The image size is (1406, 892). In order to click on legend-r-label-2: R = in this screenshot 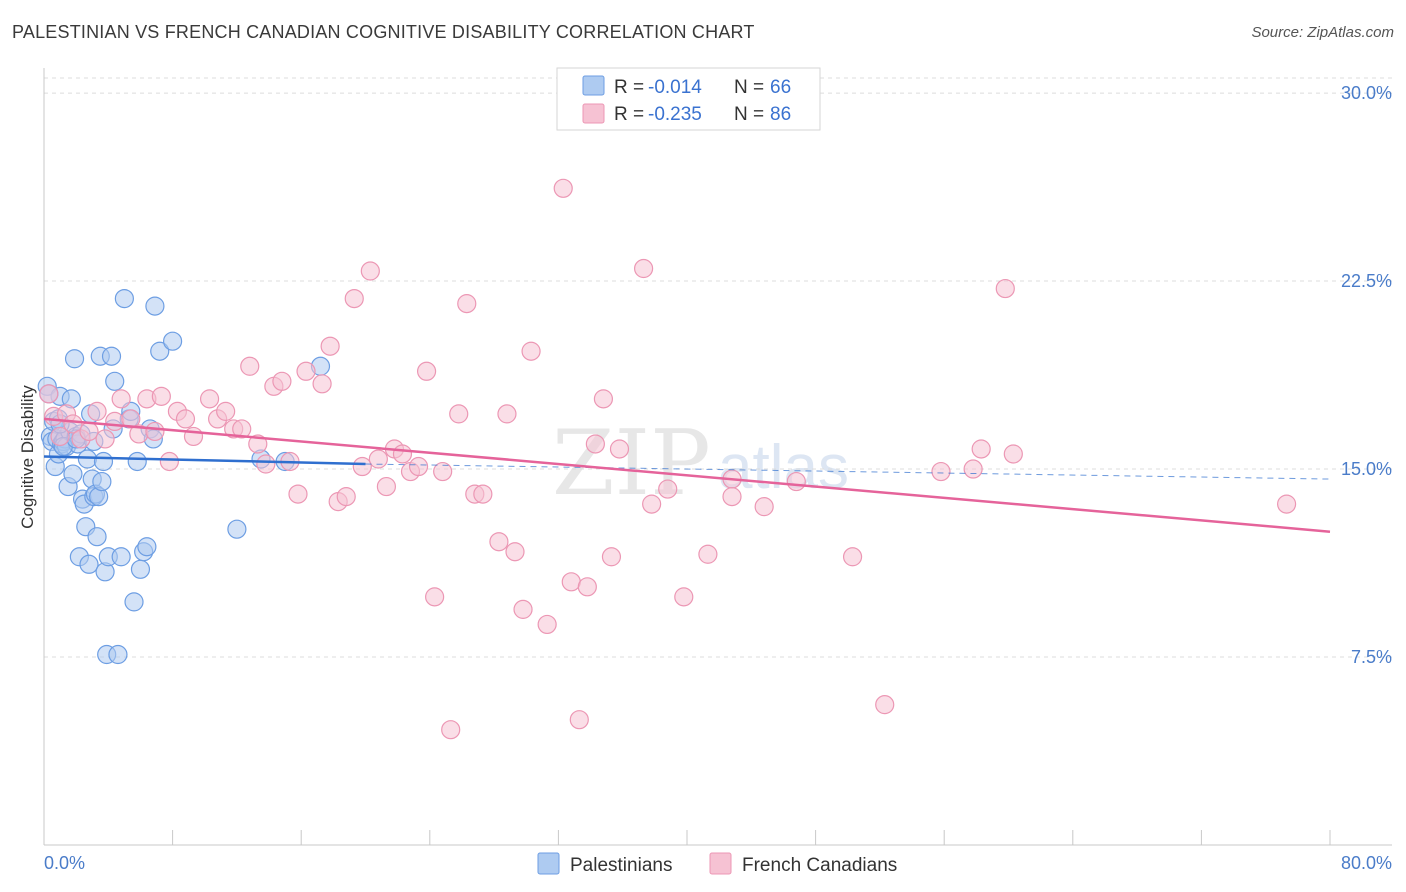, I will do `click(629, 114)`.